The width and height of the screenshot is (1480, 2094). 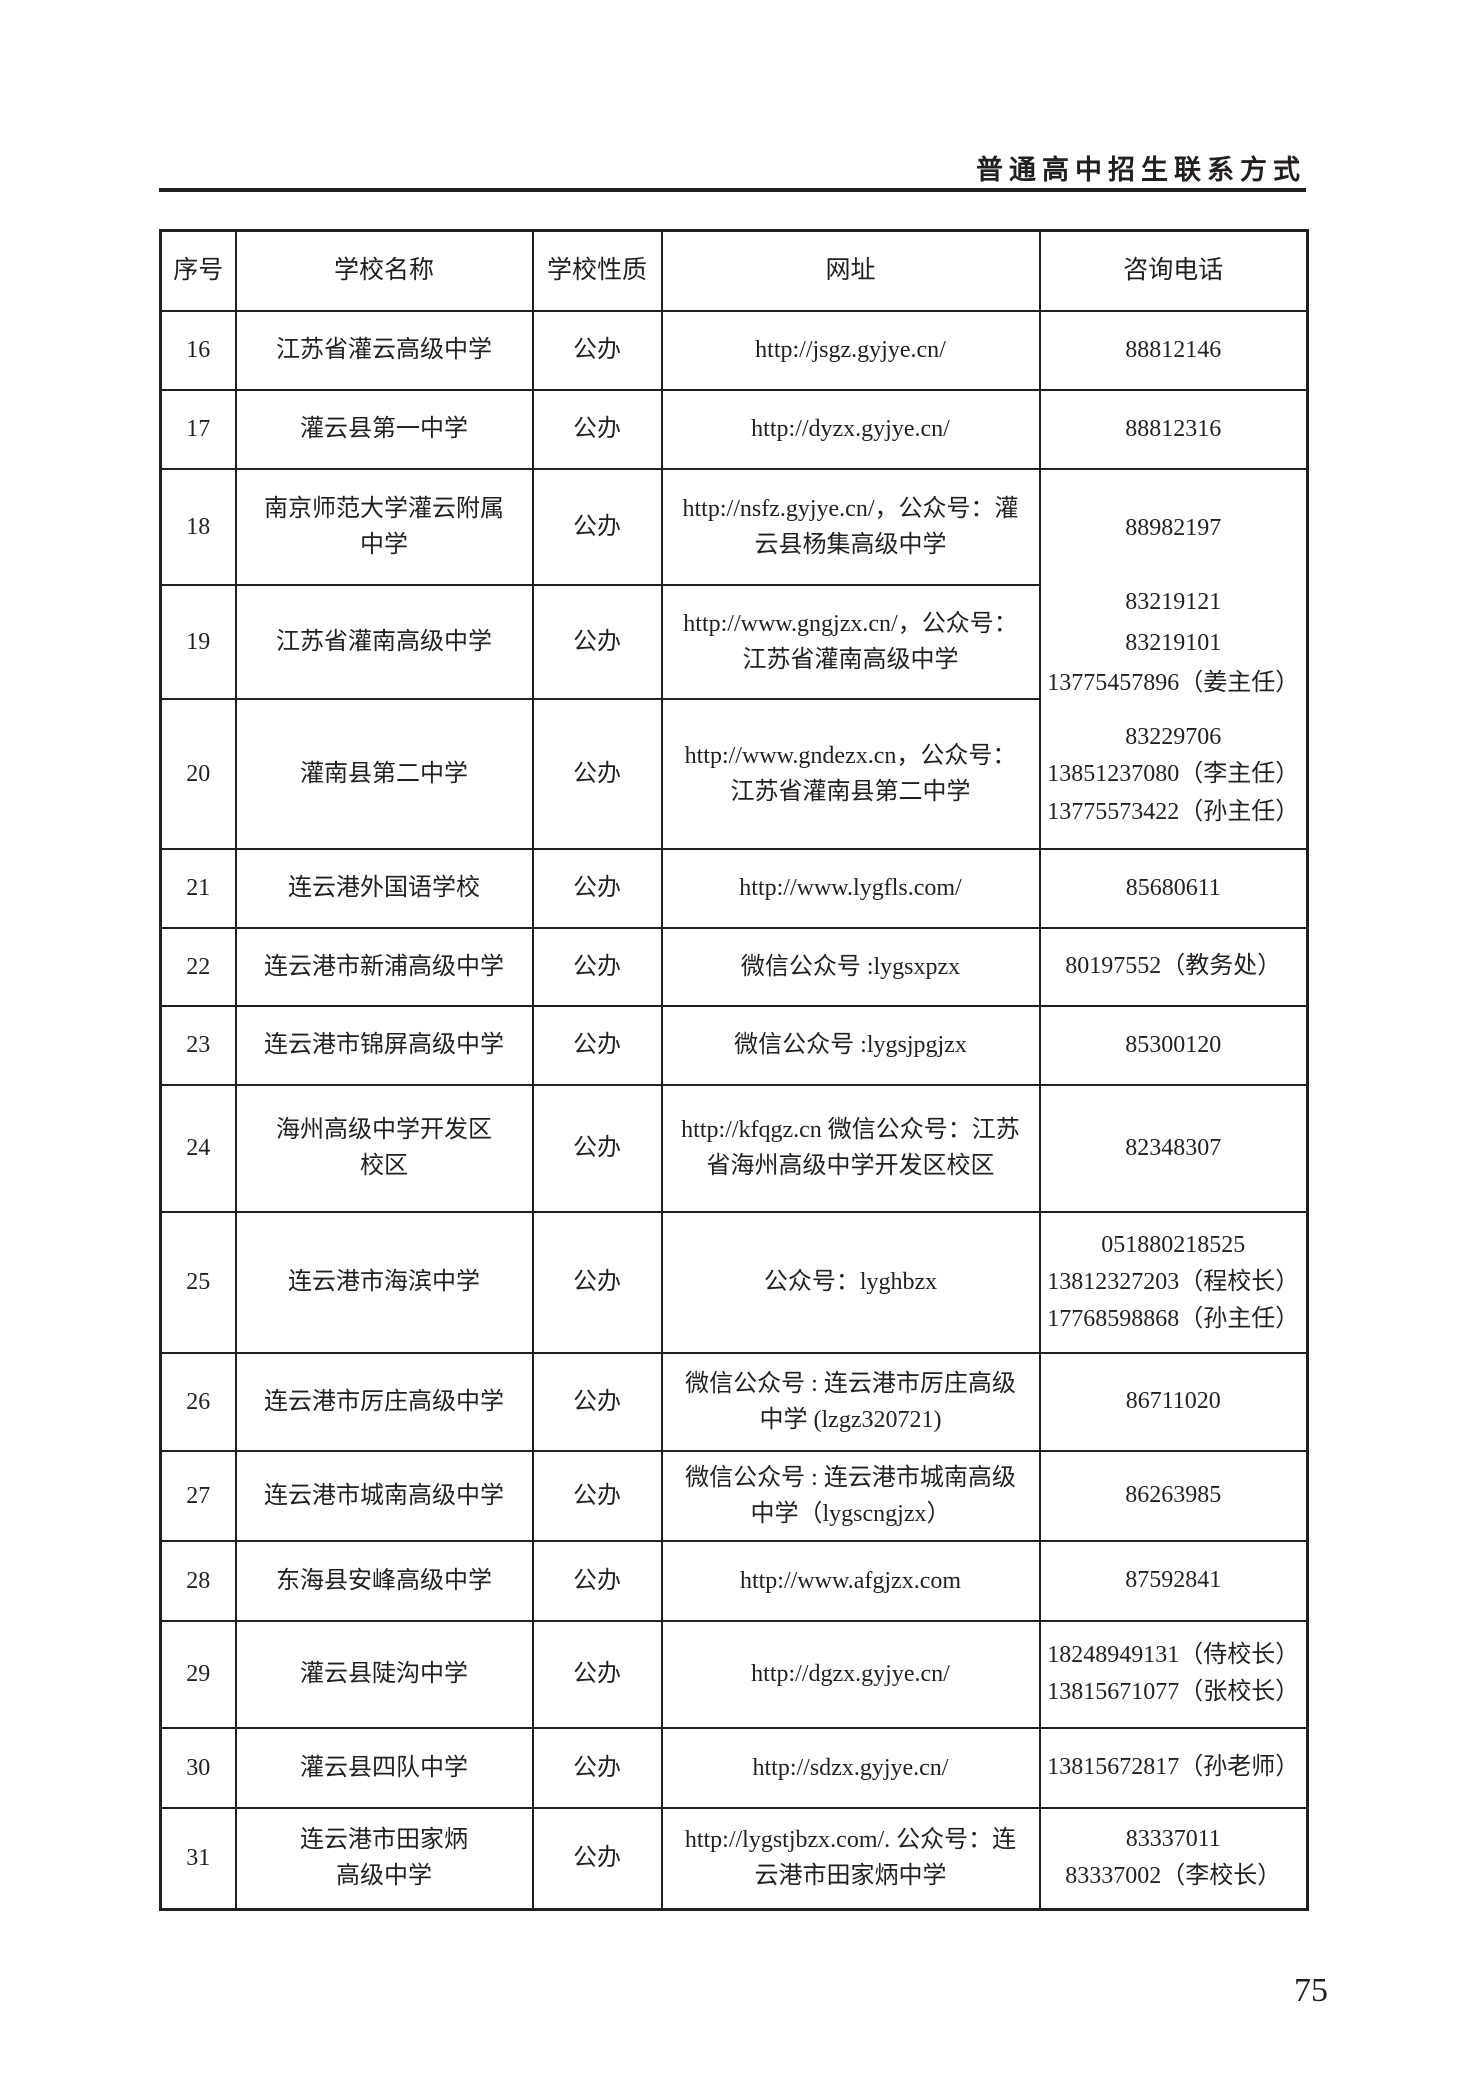 I want to click on cell-phone: 86263985, so click(x=1173, y=1495).